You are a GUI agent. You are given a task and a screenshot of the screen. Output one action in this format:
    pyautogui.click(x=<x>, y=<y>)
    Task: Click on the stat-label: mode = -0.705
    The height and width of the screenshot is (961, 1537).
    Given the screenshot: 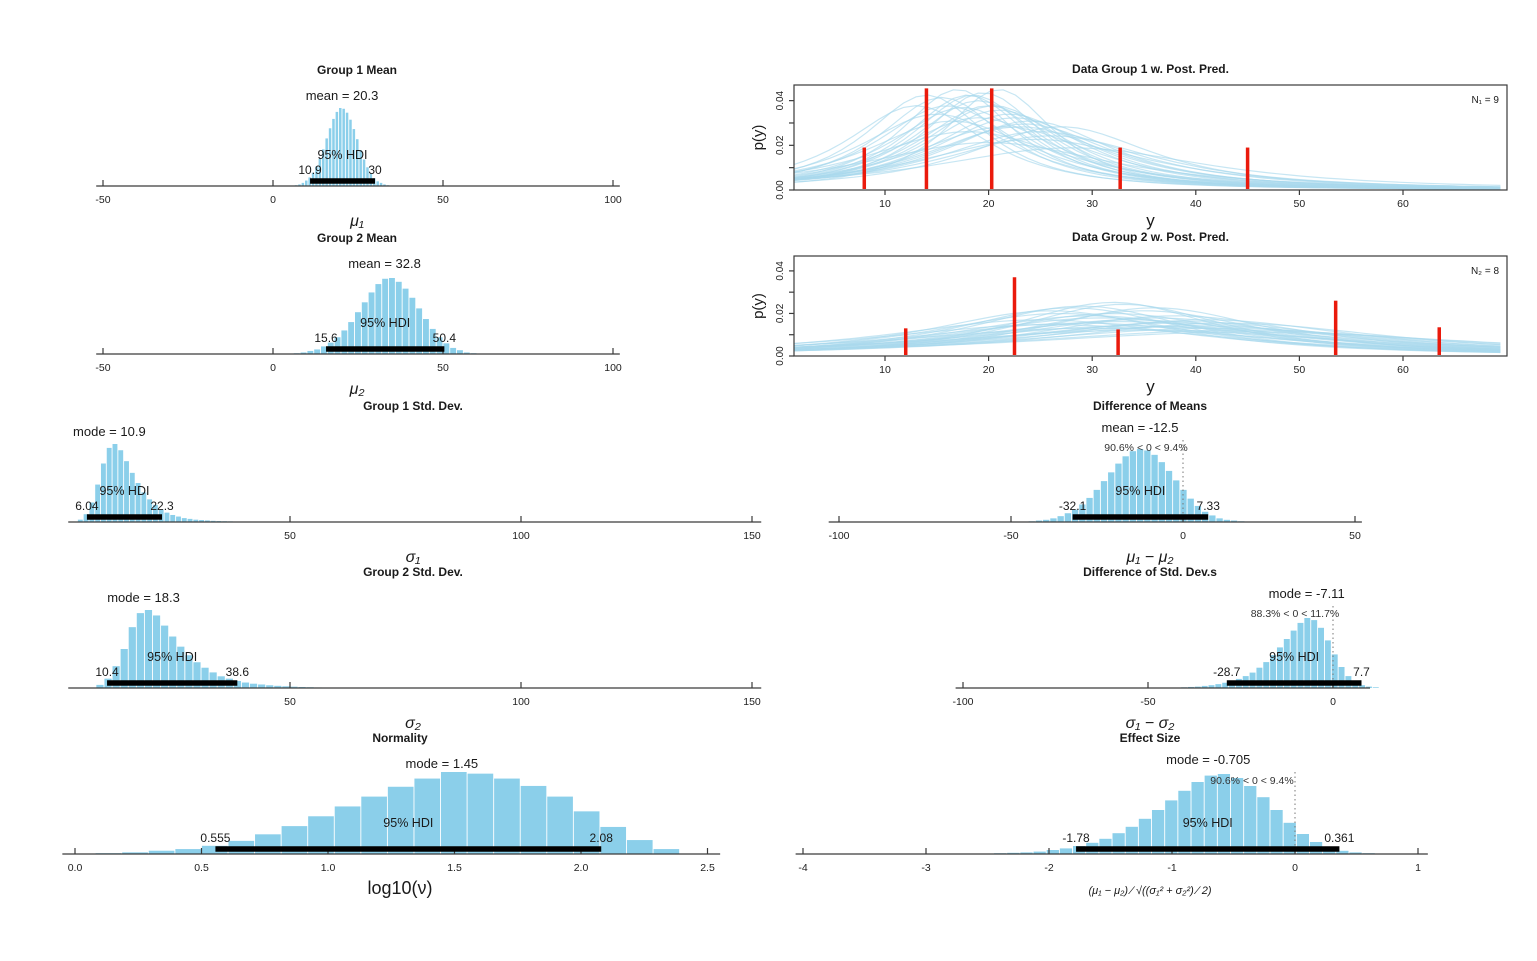 What is the action you would take?
    pyautogui.click(x=1208, y=759)
    